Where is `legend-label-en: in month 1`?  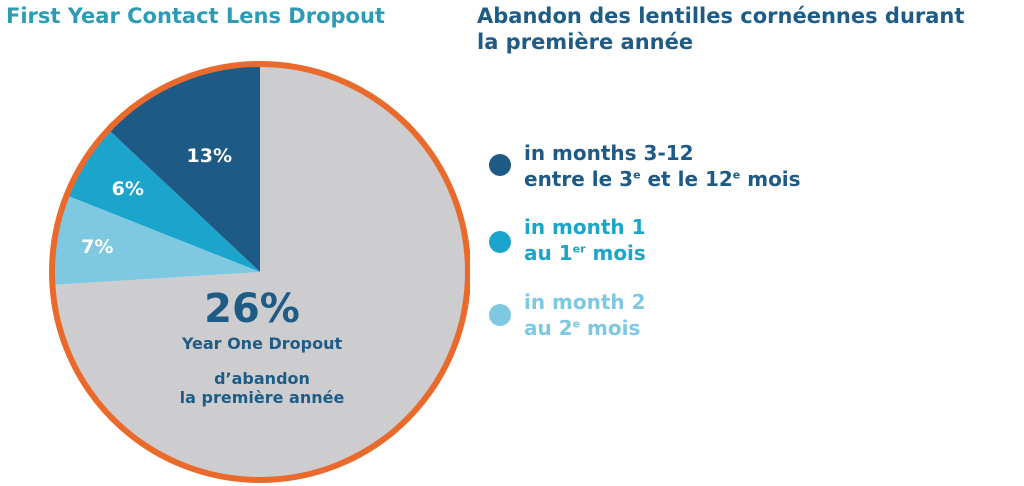
legend-label-en: in month 1 is located at coordinates (585, 227).